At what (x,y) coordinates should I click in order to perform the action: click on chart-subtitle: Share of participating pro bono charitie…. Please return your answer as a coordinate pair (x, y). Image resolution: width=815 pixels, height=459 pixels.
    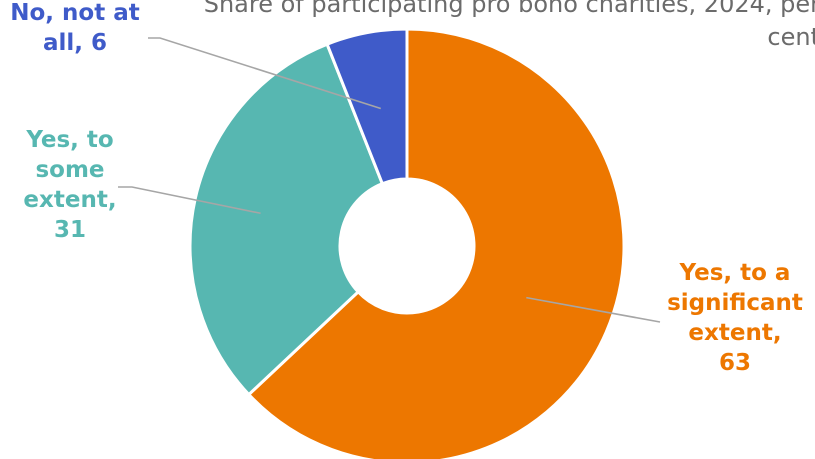
    Looking at the image, I should click on (509, 25).